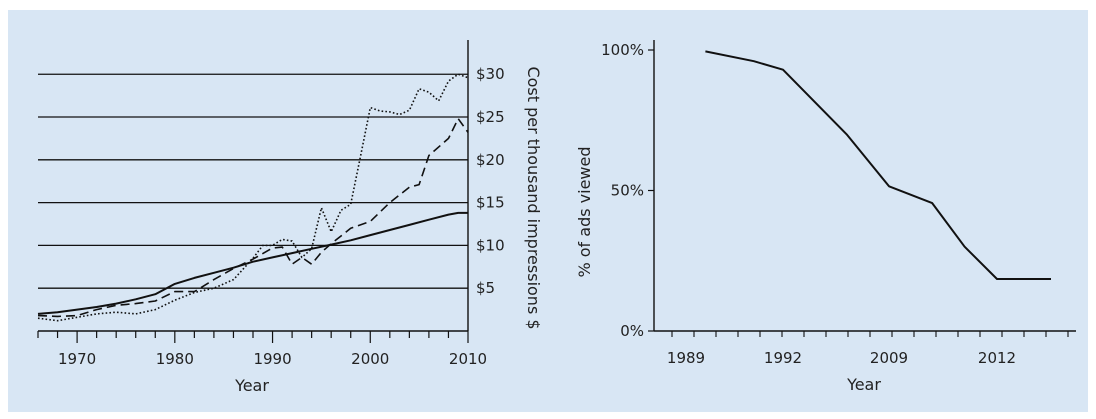 This screenshot has width=1096, height=419. Describe the element at coordinates (622, 50) in the screenshot. I see `ads-viewed-y-tick-label: 100%` at that location.